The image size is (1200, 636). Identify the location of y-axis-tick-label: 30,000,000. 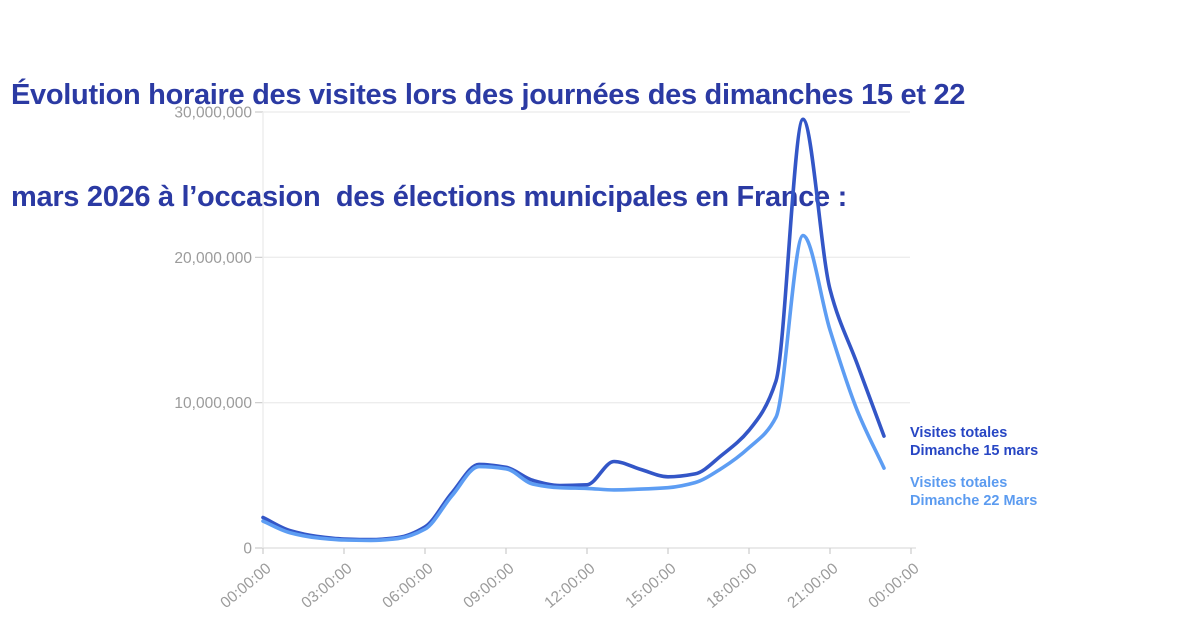
(213, 113).